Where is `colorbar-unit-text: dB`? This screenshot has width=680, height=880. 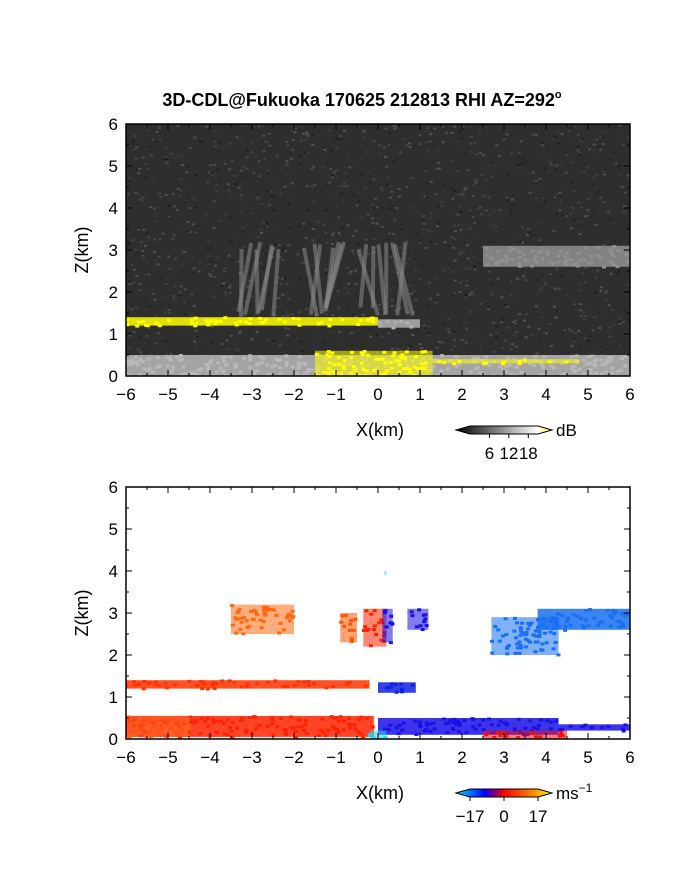 colorbar-unit-text: dB is located at coordinates (566, 430).